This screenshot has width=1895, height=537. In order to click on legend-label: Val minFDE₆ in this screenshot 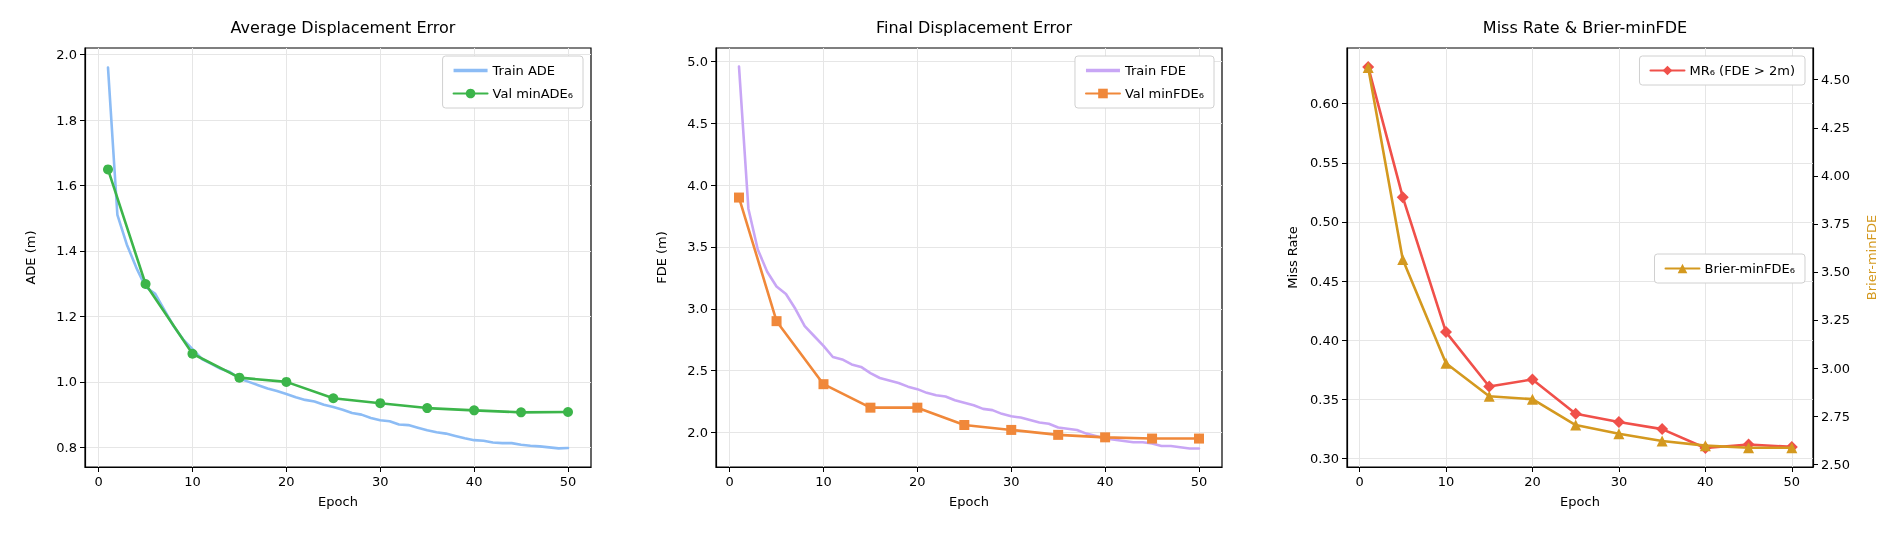, I will do `click(1164, 93)`.